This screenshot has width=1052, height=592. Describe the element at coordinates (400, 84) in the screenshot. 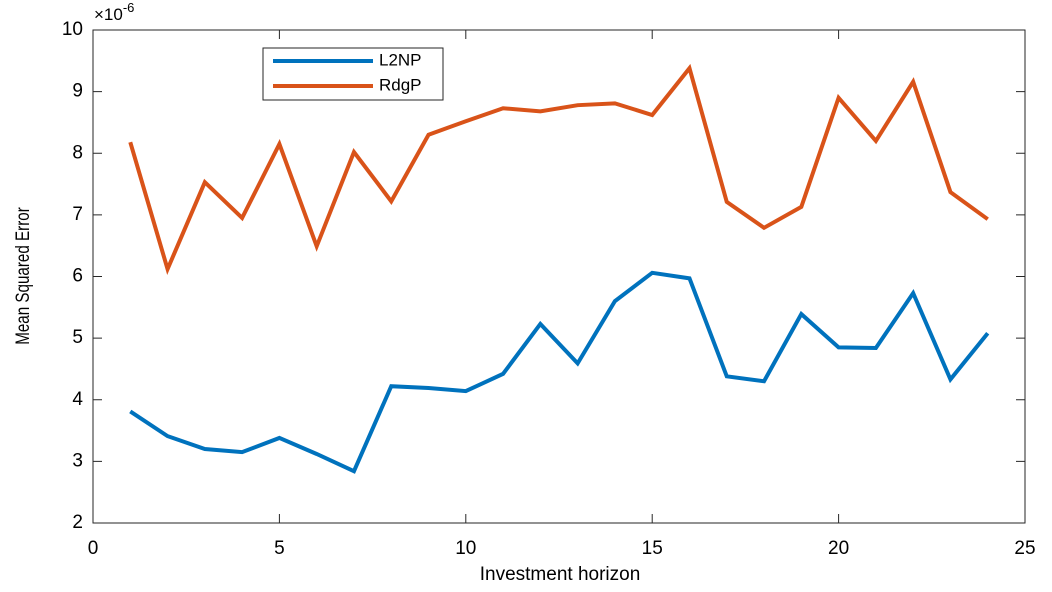

I see `legend-label: RdgP` at that location.